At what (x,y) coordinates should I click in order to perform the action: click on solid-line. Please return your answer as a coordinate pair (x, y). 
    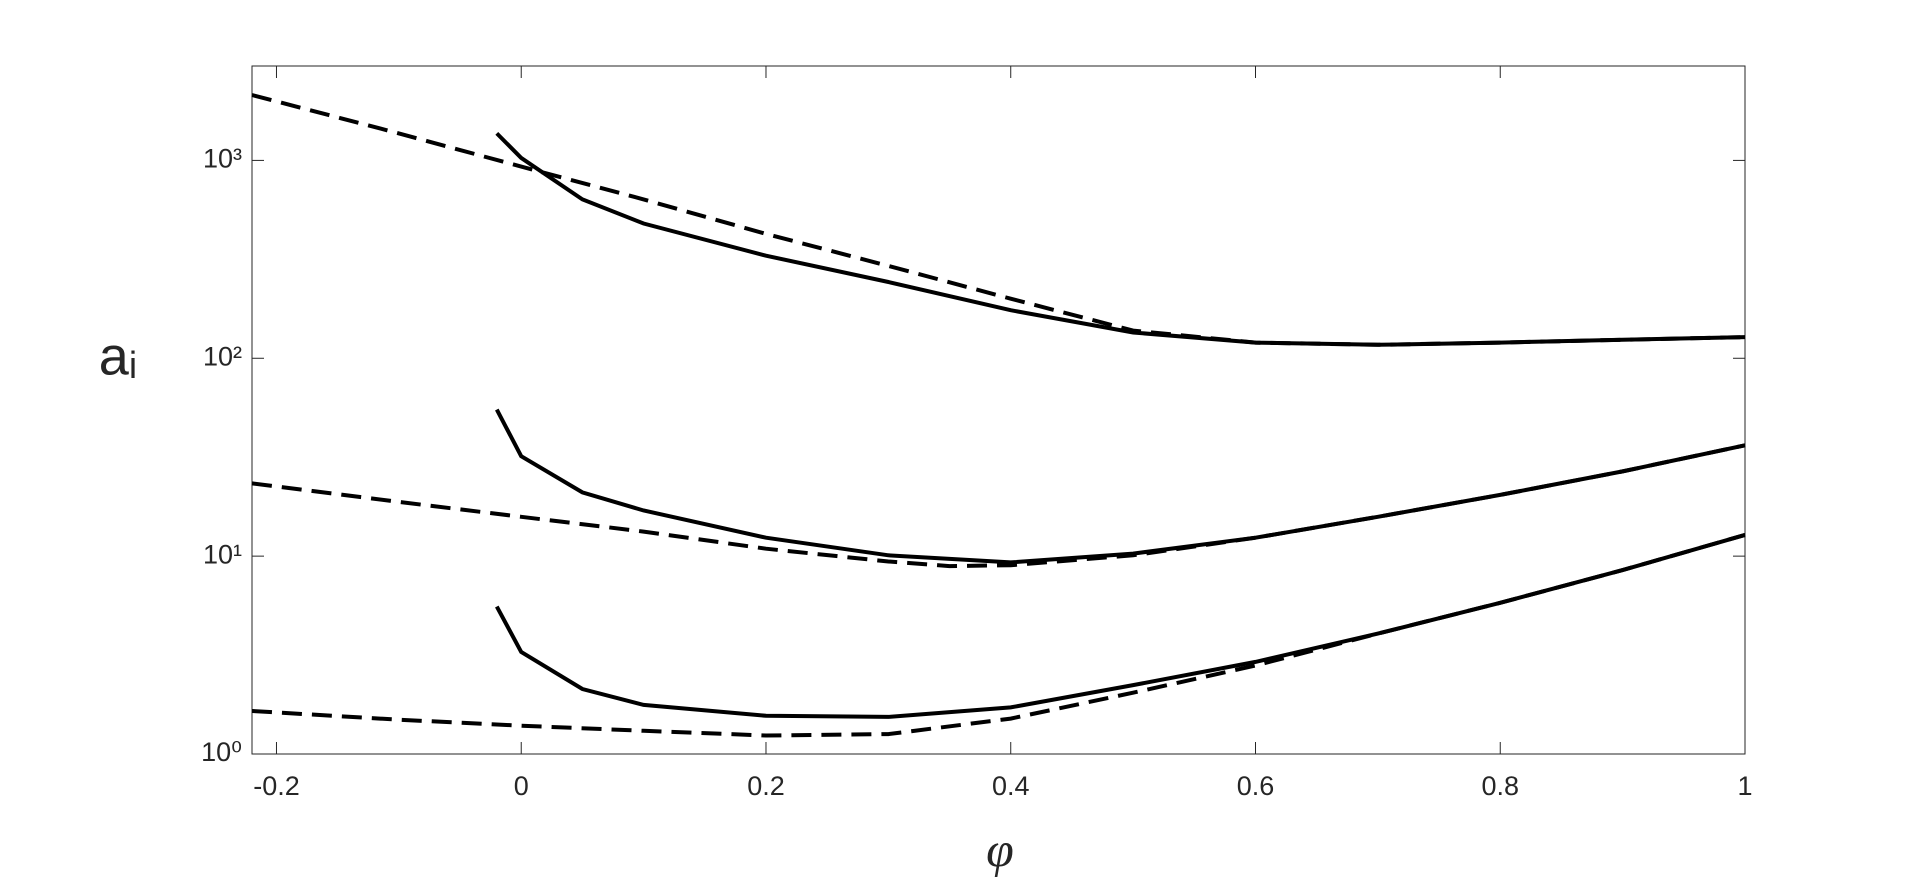
    Looking at the image, I should click on (1120, 486).